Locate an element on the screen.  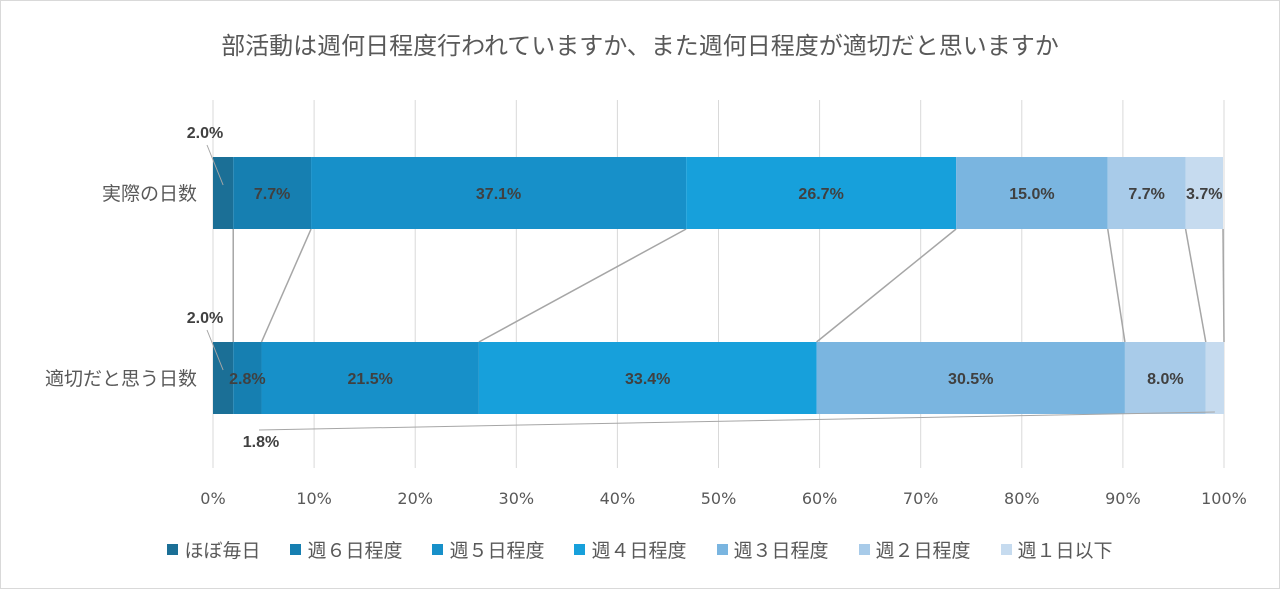
data-label: 3.7% is located at coordinates (1204, 194).